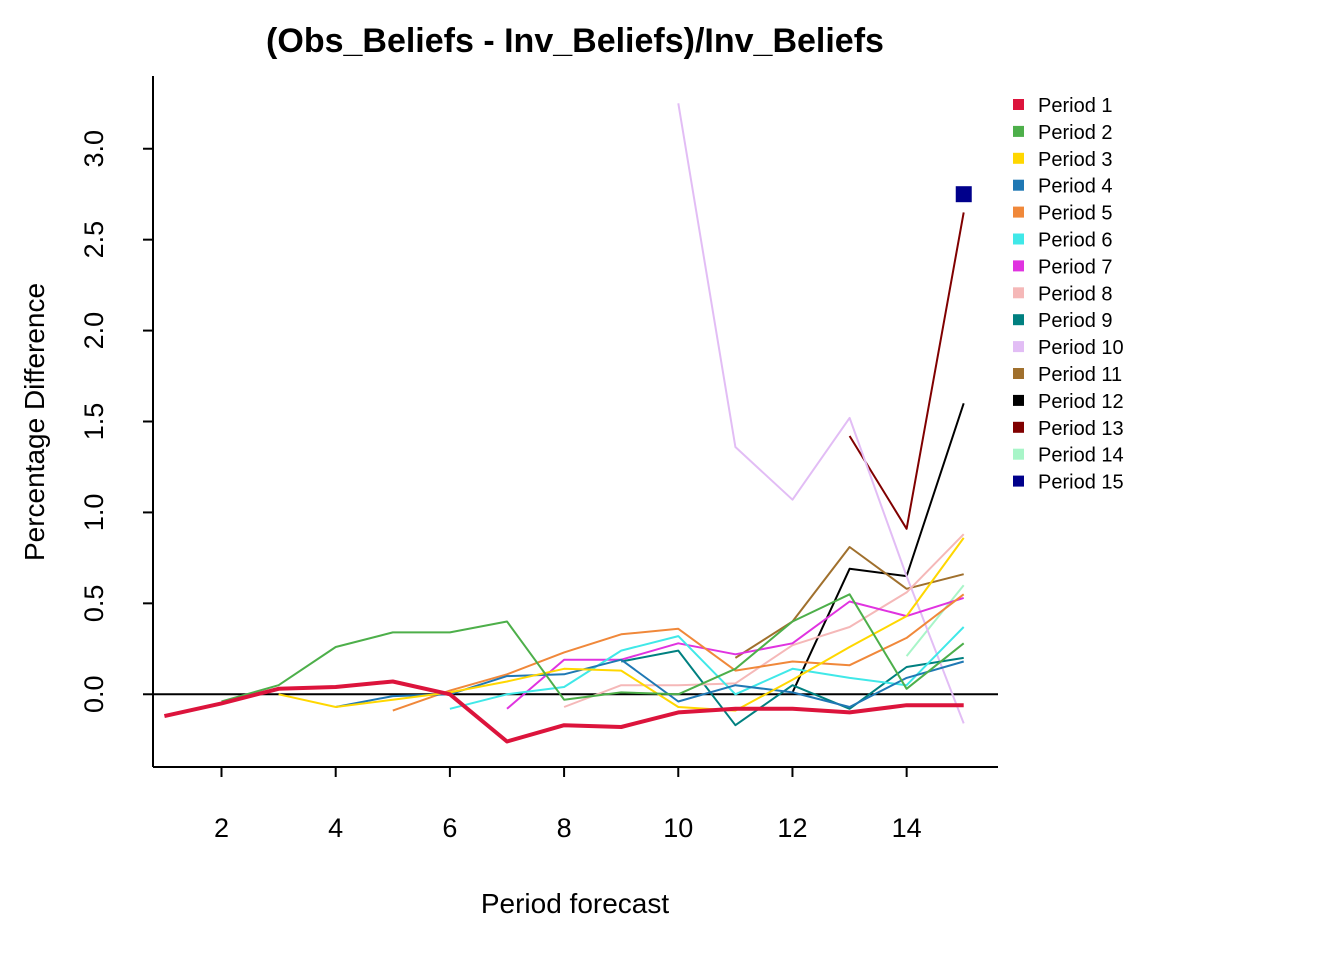  Describe the element at coordinates (1081, 456) in the screenshot. I see `legend-label: Period 14` at that location.